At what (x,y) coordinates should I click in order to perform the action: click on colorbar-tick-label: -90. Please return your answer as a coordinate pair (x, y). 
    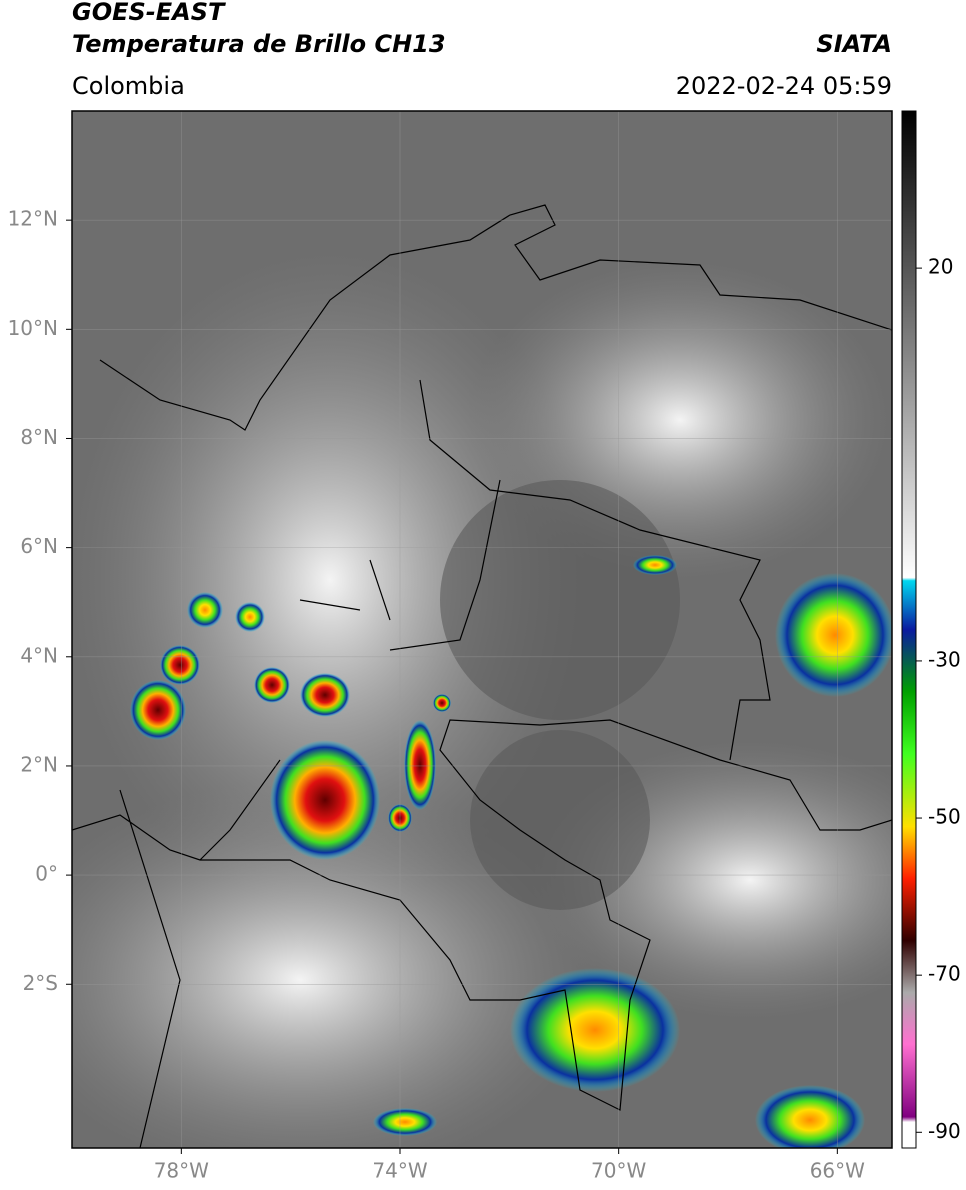
    Looking at the image, I should click on (944, 1131).